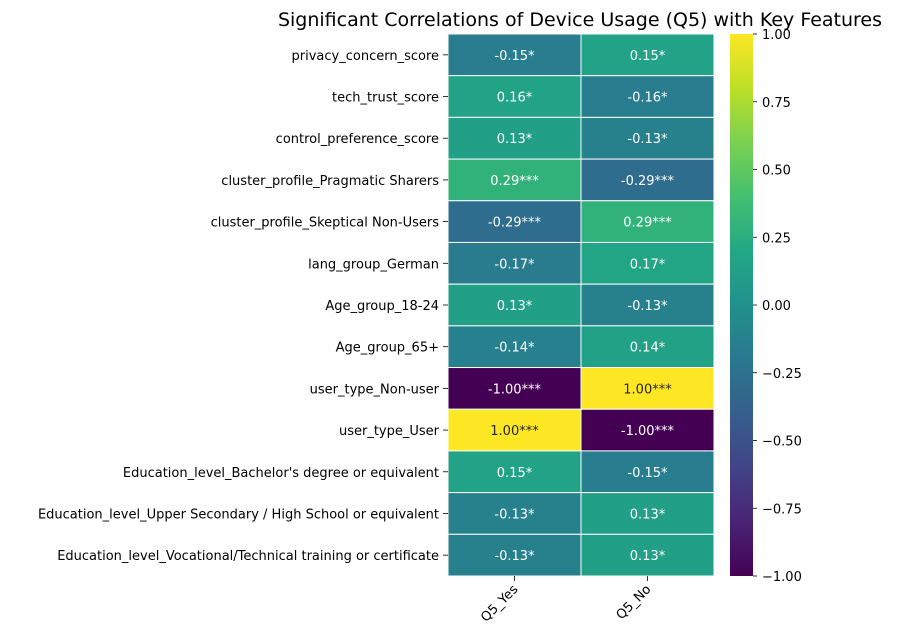  Describe the element at coordinates (782, 374) in the screenshot. I see `colorbar-tick-label: −0.25` at that location.